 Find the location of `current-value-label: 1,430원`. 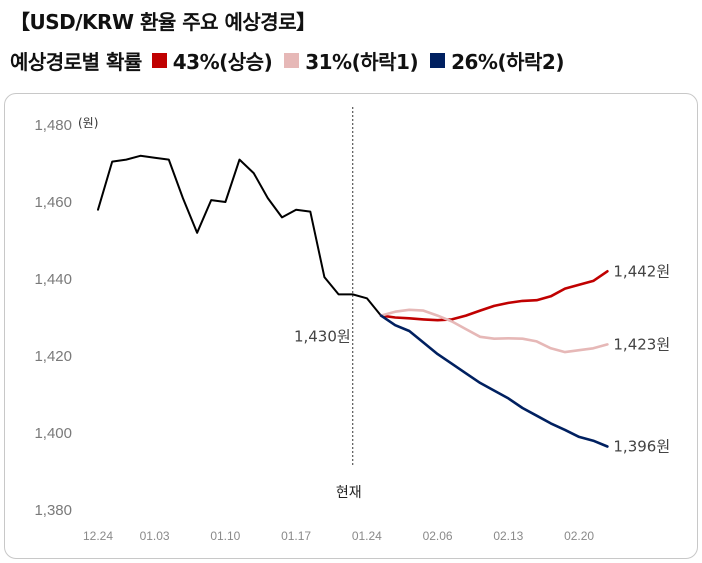

current-value-label: 1,430원 is located at coordinates (322, 337).